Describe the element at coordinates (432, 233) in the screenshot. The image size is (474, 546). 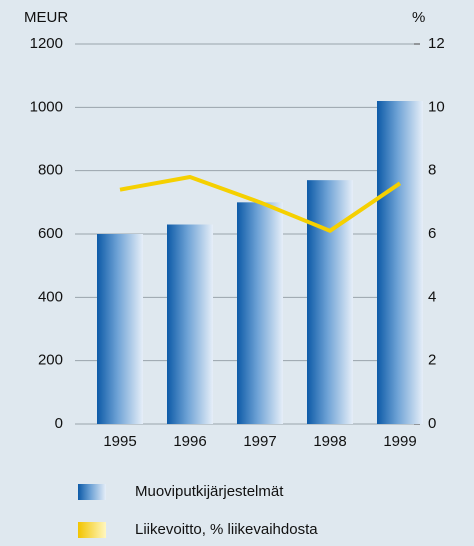
I see `y2-tick-label: 6` at that location.